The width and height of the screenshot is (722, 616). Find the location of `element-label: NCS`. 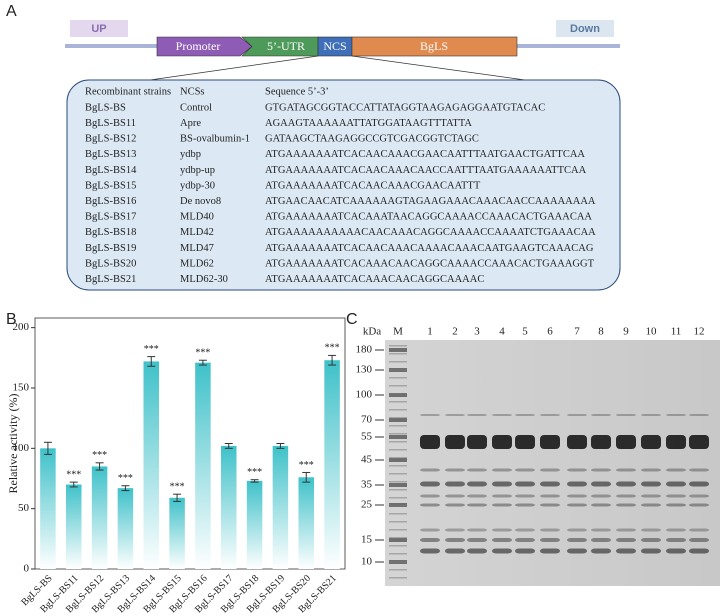

element-label: NCS is located at coordinates (334, 46).